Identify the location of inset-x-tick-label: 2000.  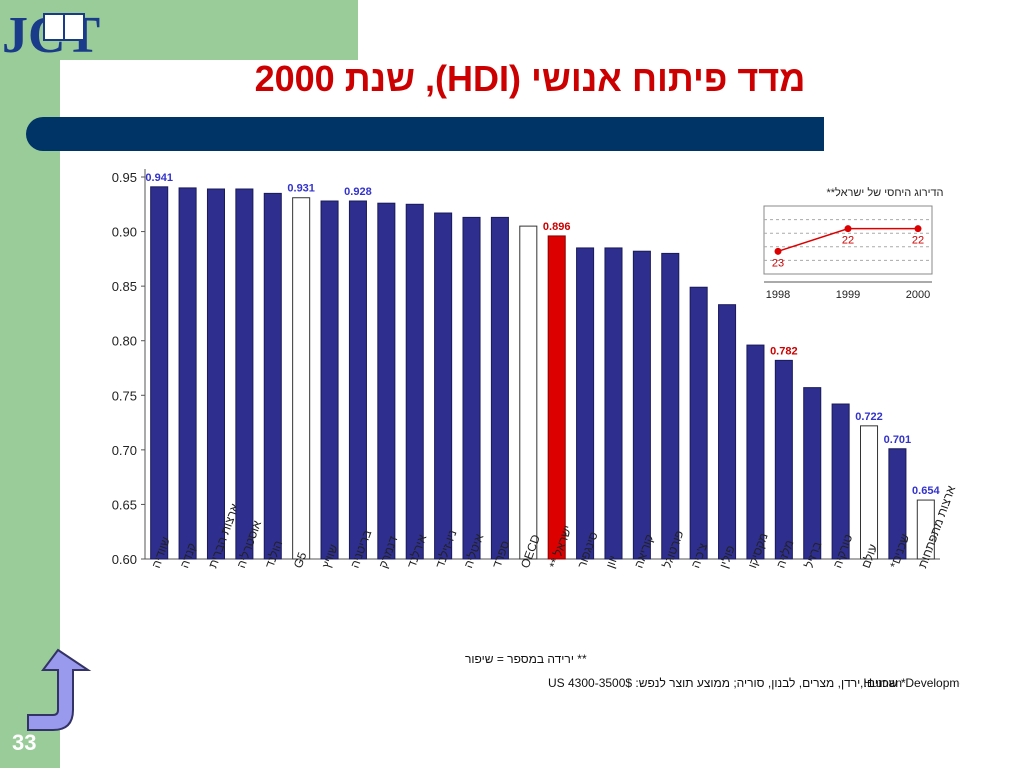
(918, 295).